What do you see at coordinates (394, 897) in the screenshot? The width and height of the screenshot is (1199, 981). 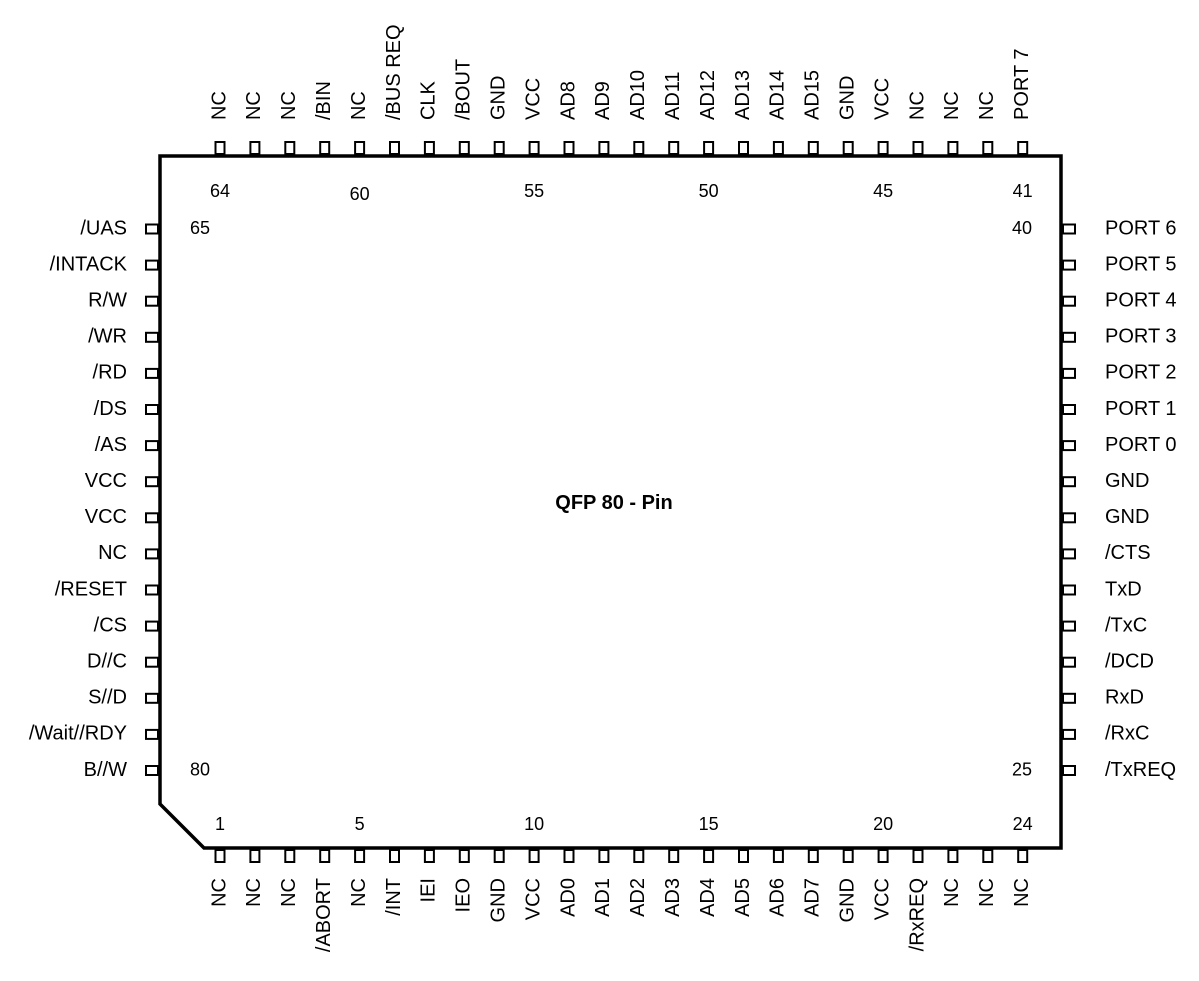 I see `pin-label-int: /INT` at bounding box center [394, 897].